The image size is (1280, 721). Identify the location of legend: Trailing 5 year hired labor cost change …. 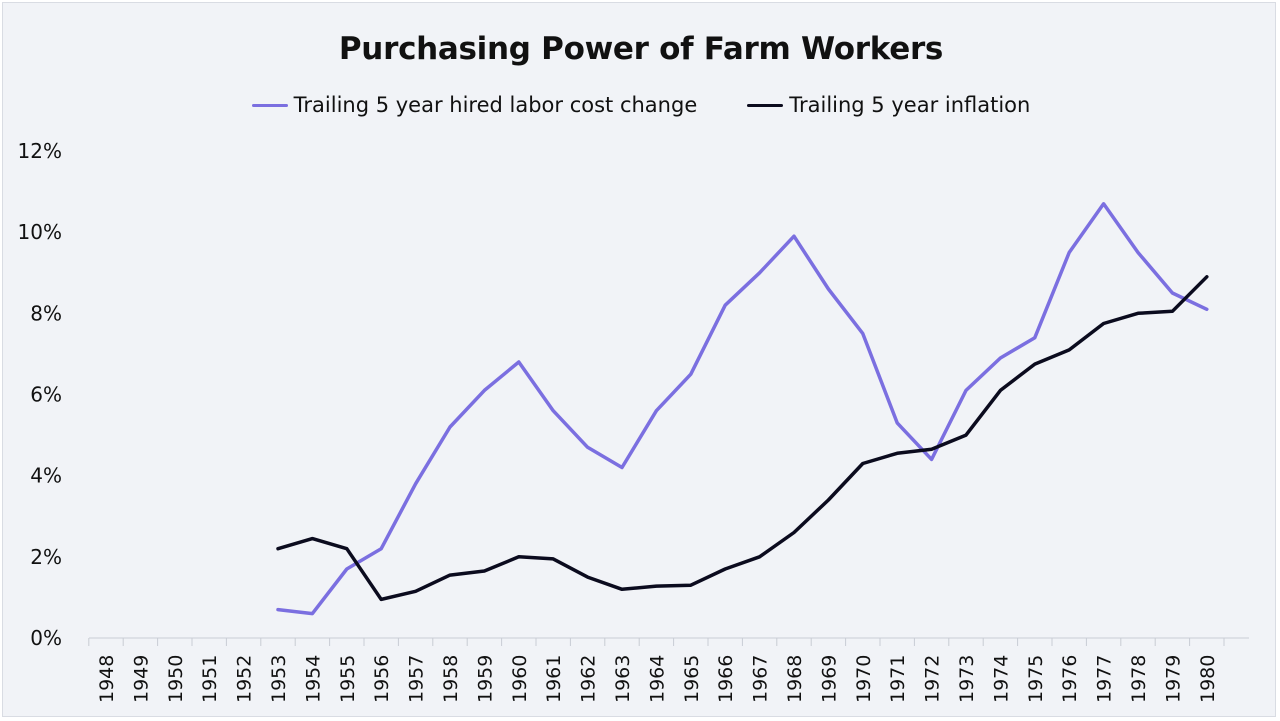
(641, 105).